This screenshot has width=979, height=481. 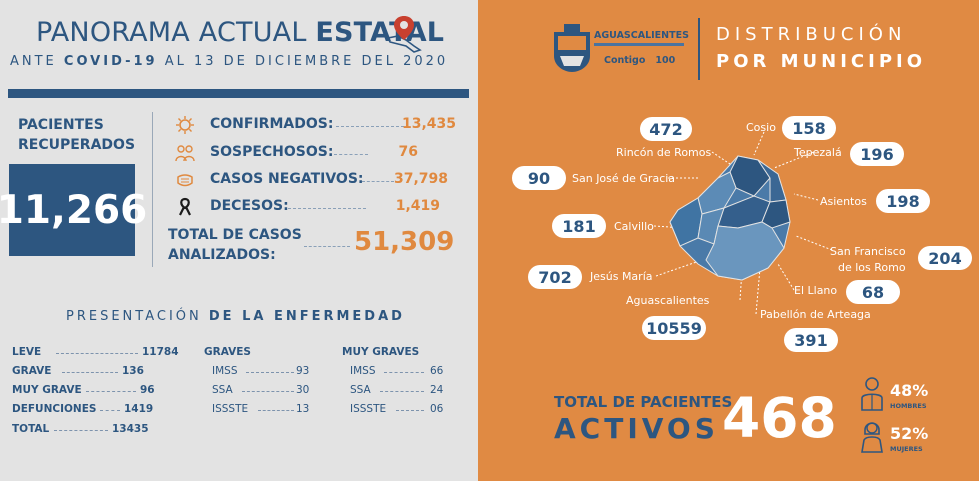 What do you see at coordinates (227, 352) in the screenshot?
I see `graves-header: GRAVES` at bounding box center [227, 352].